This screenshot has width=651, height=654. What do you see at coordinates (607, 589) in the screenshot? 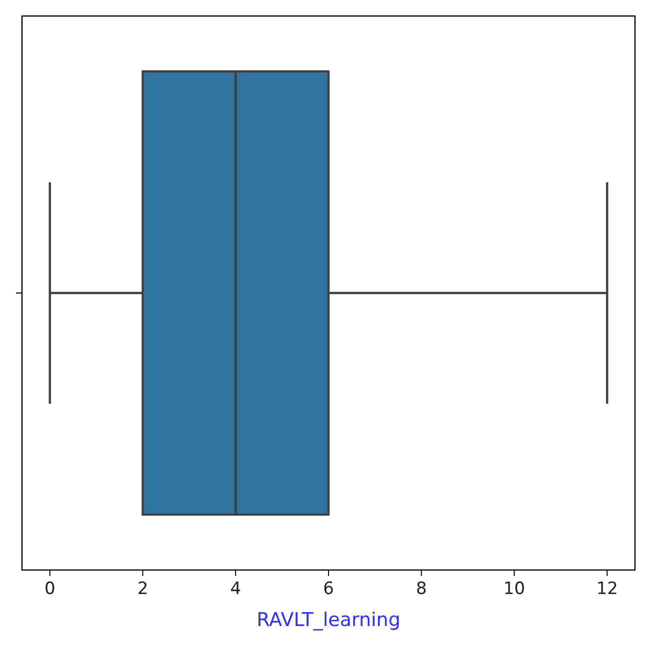
I see `x-tick-label: 12` at bounding box center [607, 589].